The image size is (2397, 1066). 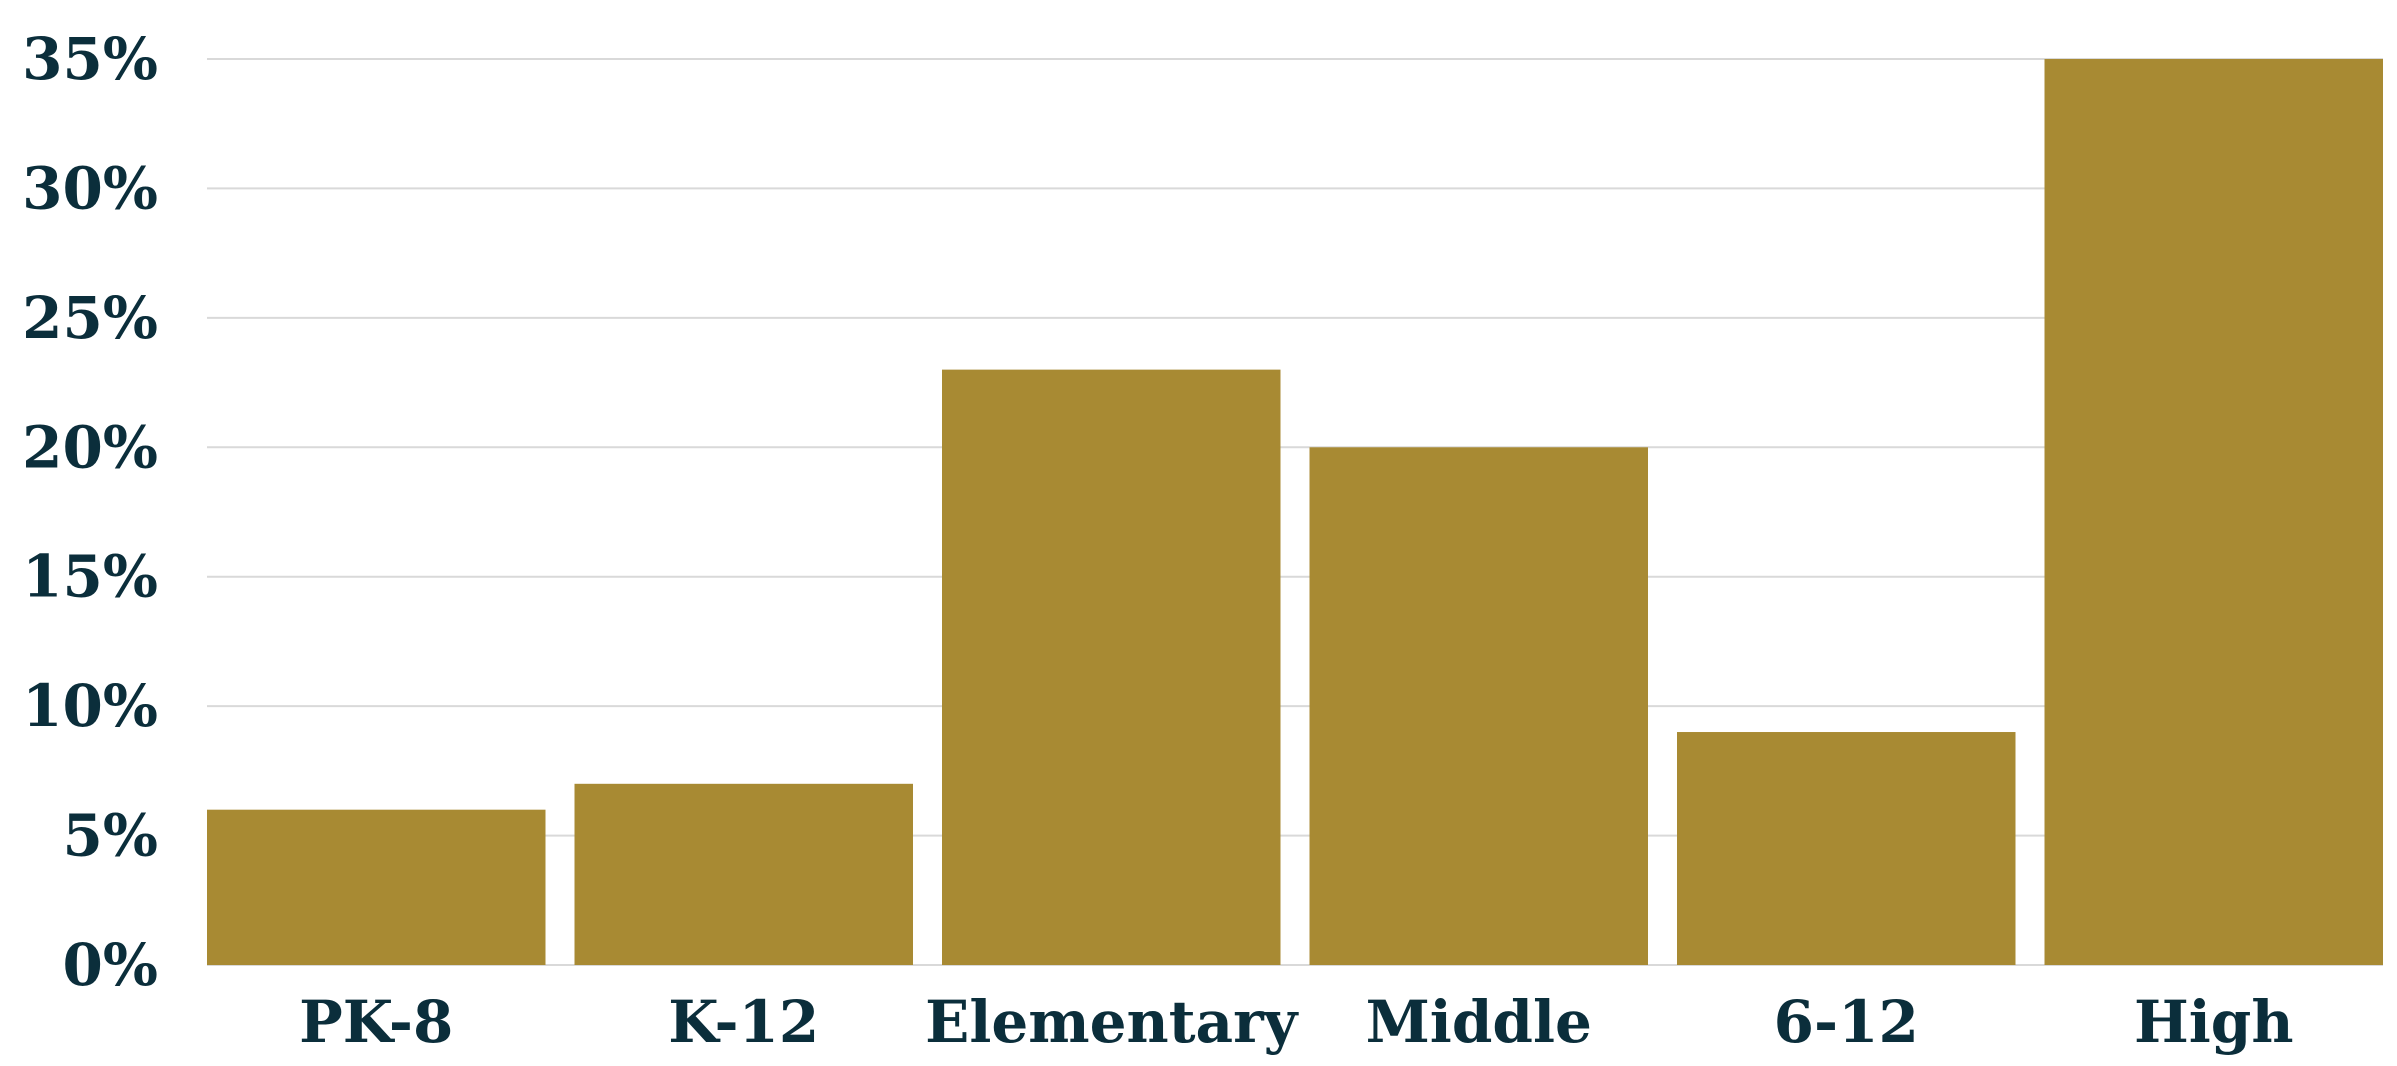 What do you see at coordinates (2214, 1022) in the screenshot?
I see `x-category-label: High` at bounding box center [2214, 1022].